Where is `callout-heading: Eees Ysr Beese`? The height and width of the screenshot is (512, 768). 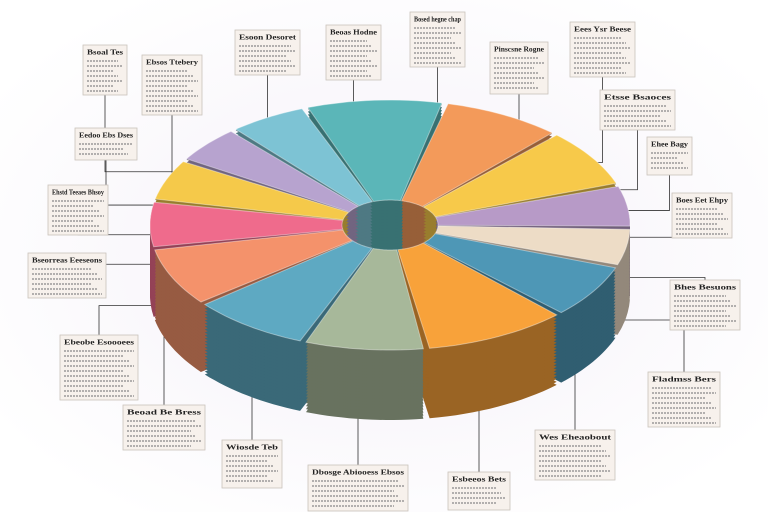 callout-heading: Eees Ysr Beese is located at coordinates (602, 30).